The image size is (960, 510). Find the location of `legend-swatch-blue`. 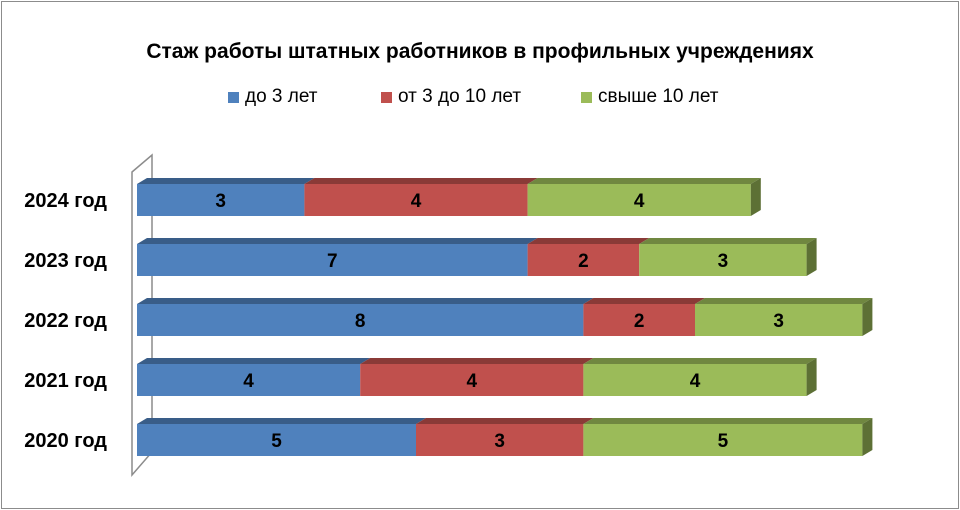

legend-swatch-blue is located at coordinates (233, 97).